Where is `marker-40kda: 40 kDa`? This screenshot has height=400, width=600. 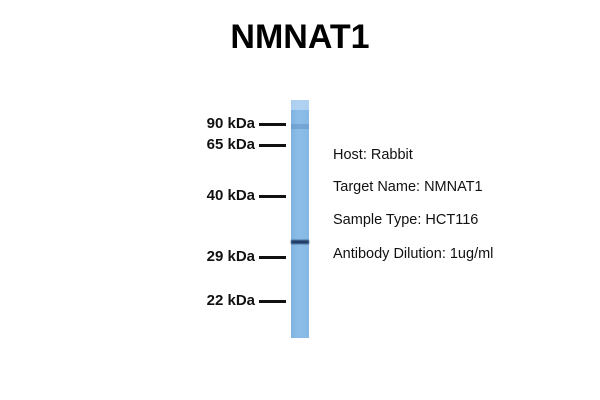 marker-40kda: 40 kDa is located at coordinates (218, 196).